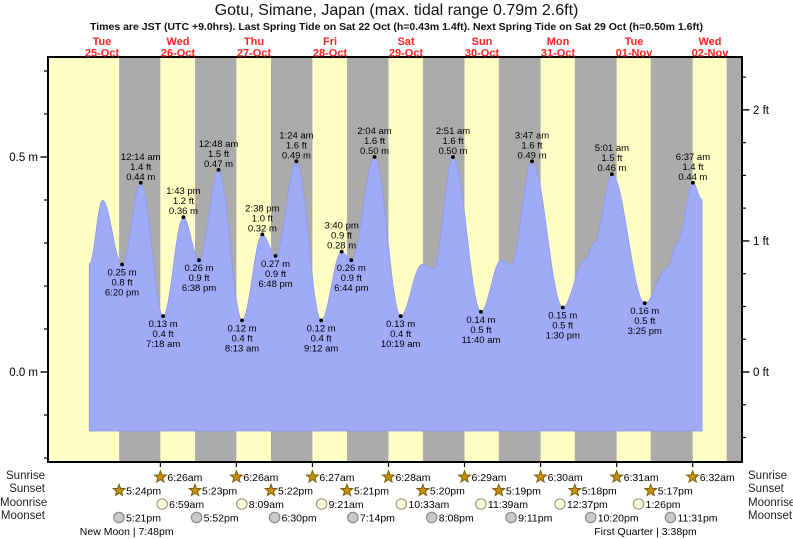  Describe the element at coordinates (254, 54) in the screenshot. I see `day-date-label: 27-Oct` at that location.